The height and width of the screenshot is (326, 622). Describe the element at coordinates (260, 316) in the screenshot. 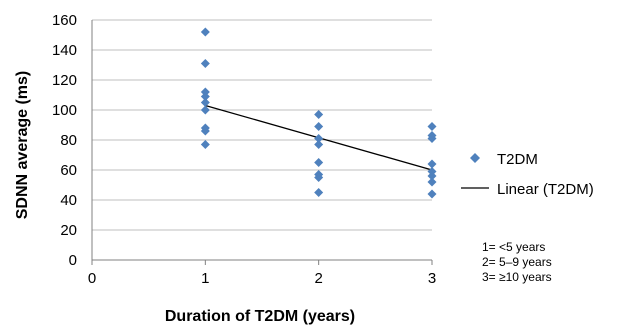

I see `x-axis-title: Duration of T2DM (years)` at that location.